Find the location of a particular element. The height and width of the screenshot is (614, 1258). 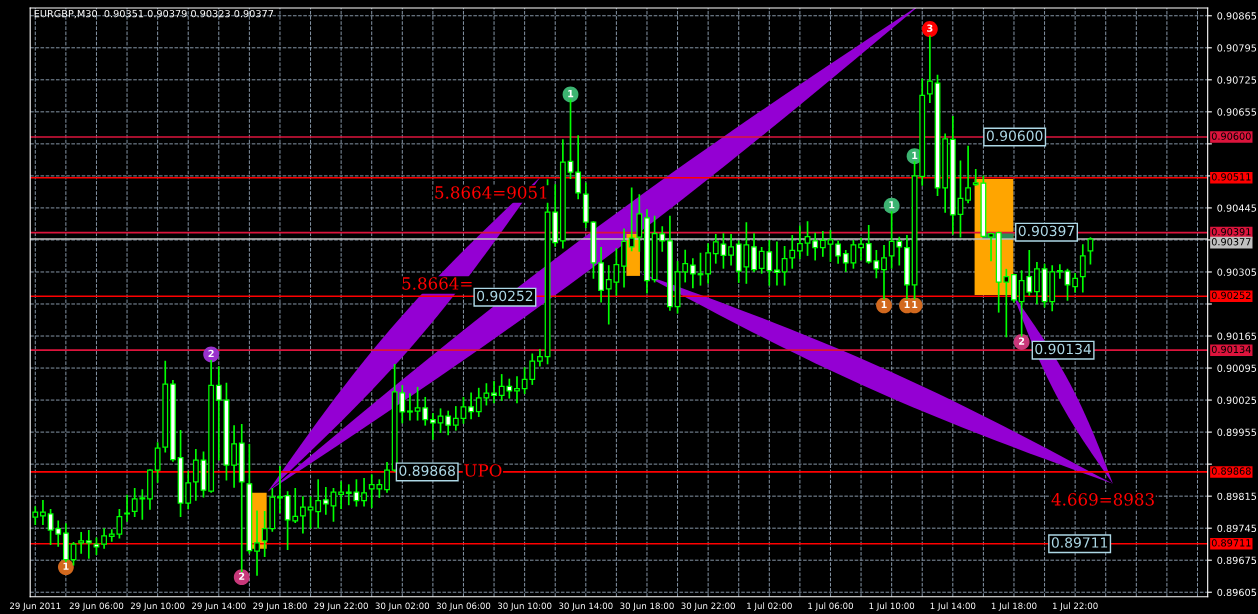

x-tick-label: 29 Jun 2011 is located at coordinates (35, 606).